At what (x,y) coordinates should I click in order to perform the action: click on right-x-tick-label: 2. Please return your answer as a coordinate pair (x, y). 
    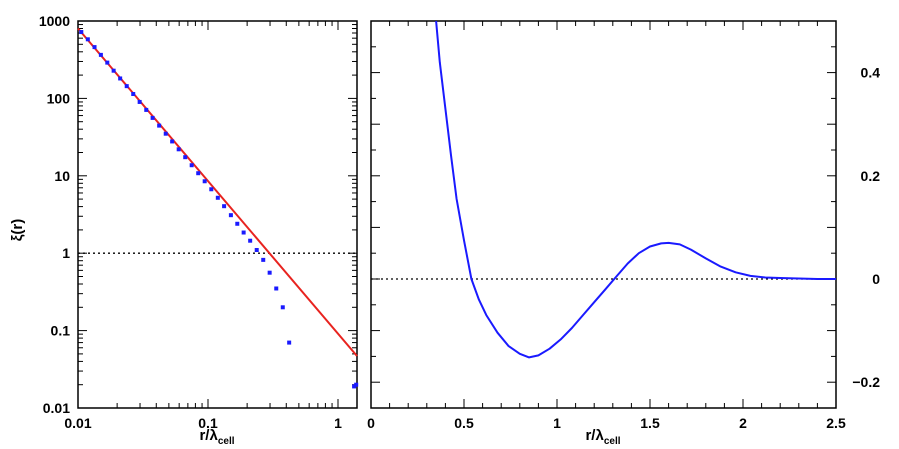
    Looking at the image, I should click on (743, 423).